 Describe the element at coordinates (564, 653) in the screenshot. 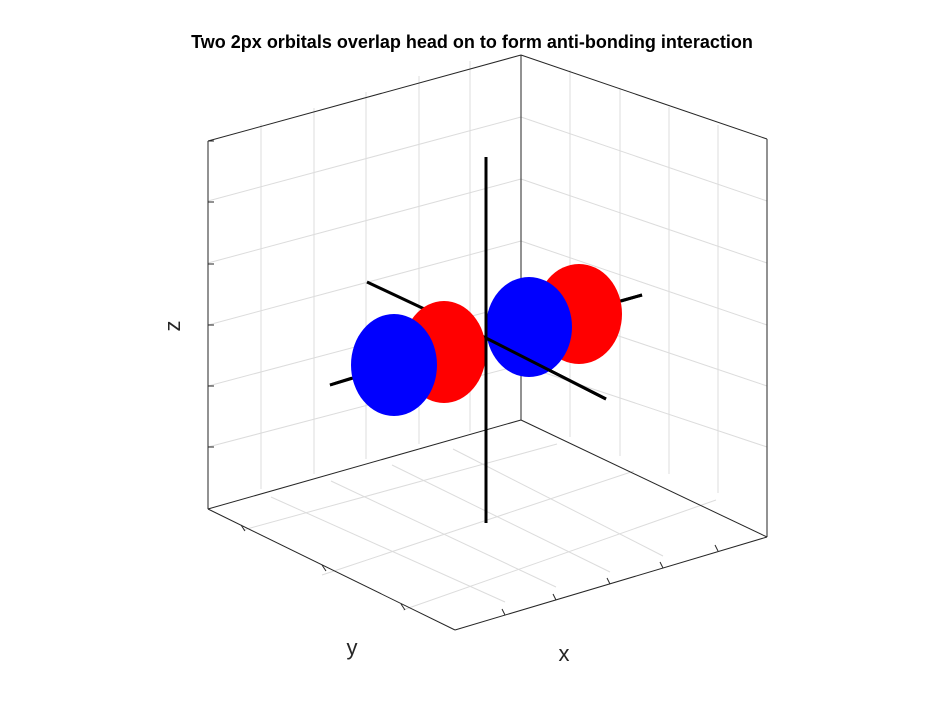

I see `x-axis-label: x` at that location.